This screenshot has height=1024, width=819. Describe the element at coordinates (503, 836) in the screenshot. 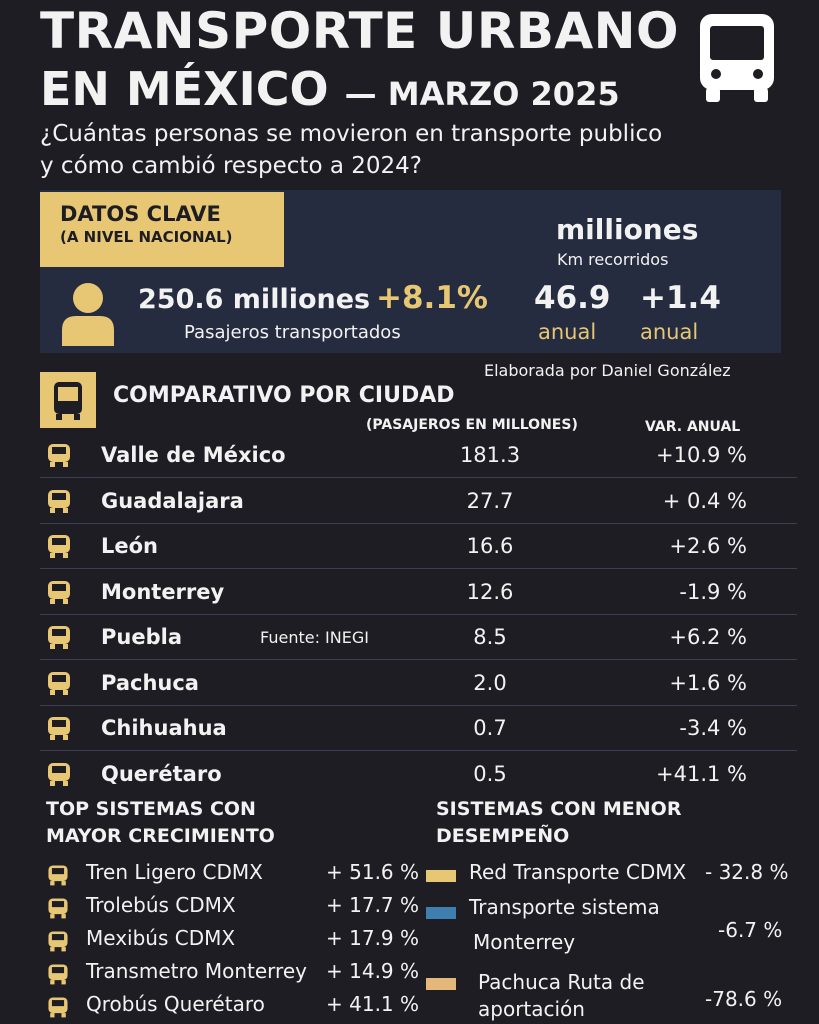

I see `worst-title-line2: DESEMPEÑO` at that location.